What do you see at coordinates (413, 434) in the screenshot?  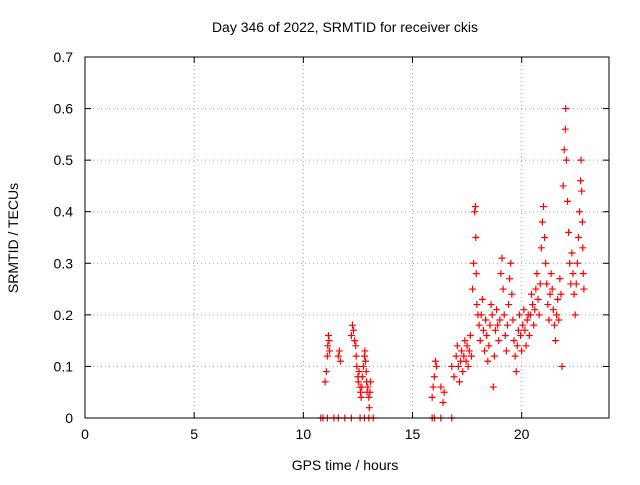 I see `x-tick-label: 15` at bounding box center [413, 434].